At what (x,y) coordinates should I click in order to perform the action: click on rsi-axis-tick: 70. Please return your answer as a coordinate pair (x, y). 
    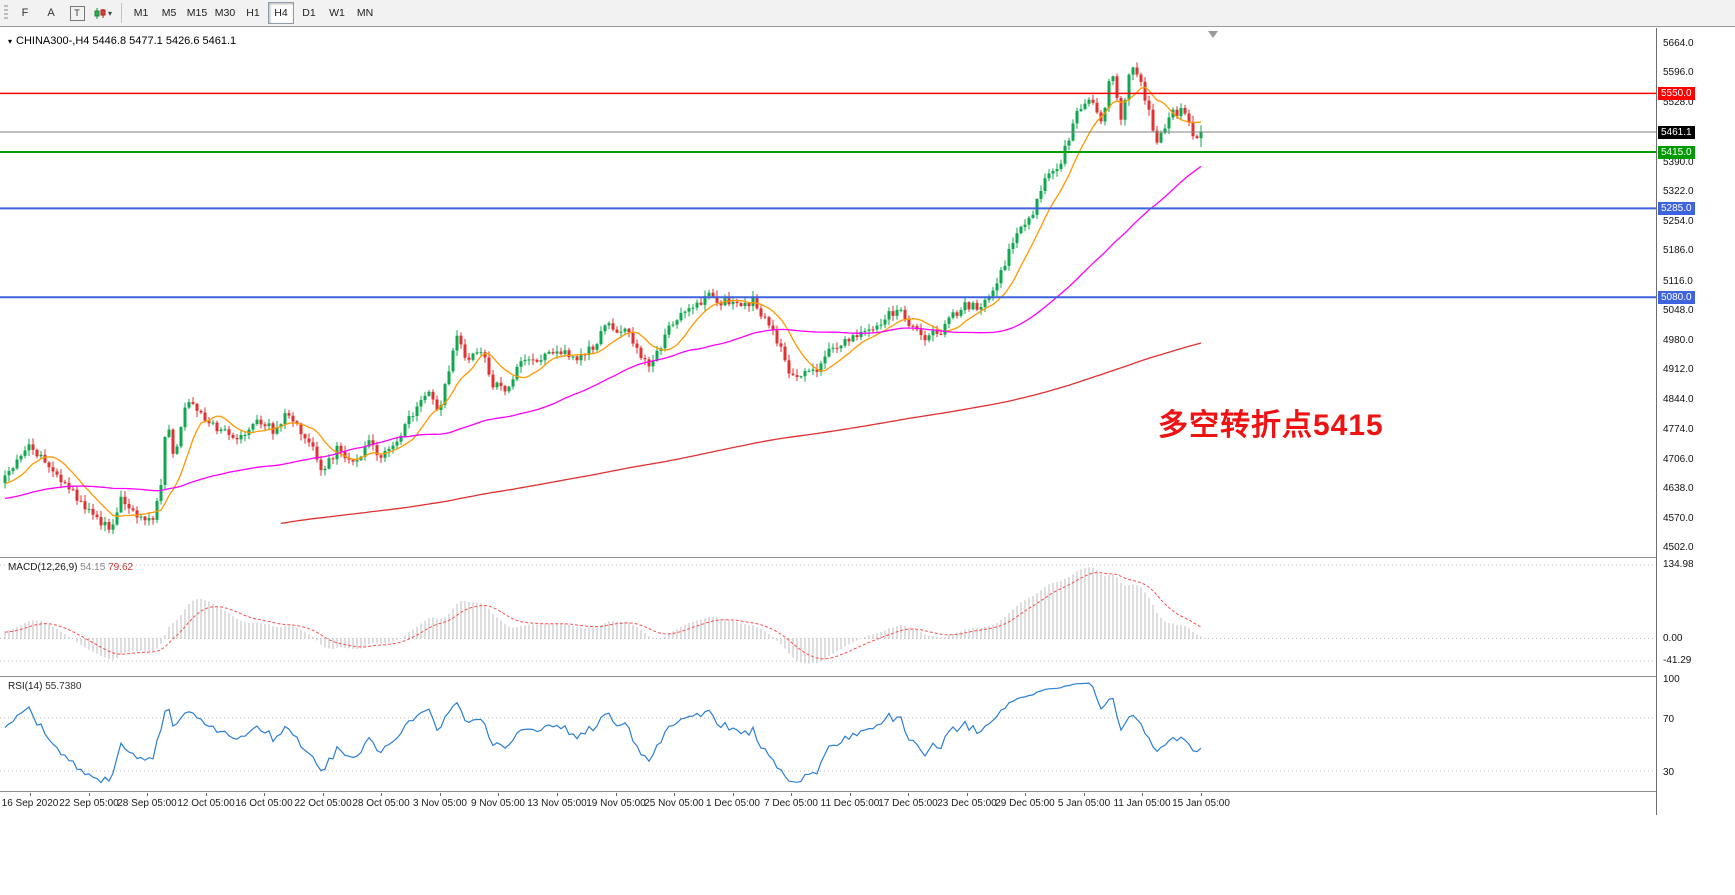
    Looking at the image, I should click on (1669, 719).